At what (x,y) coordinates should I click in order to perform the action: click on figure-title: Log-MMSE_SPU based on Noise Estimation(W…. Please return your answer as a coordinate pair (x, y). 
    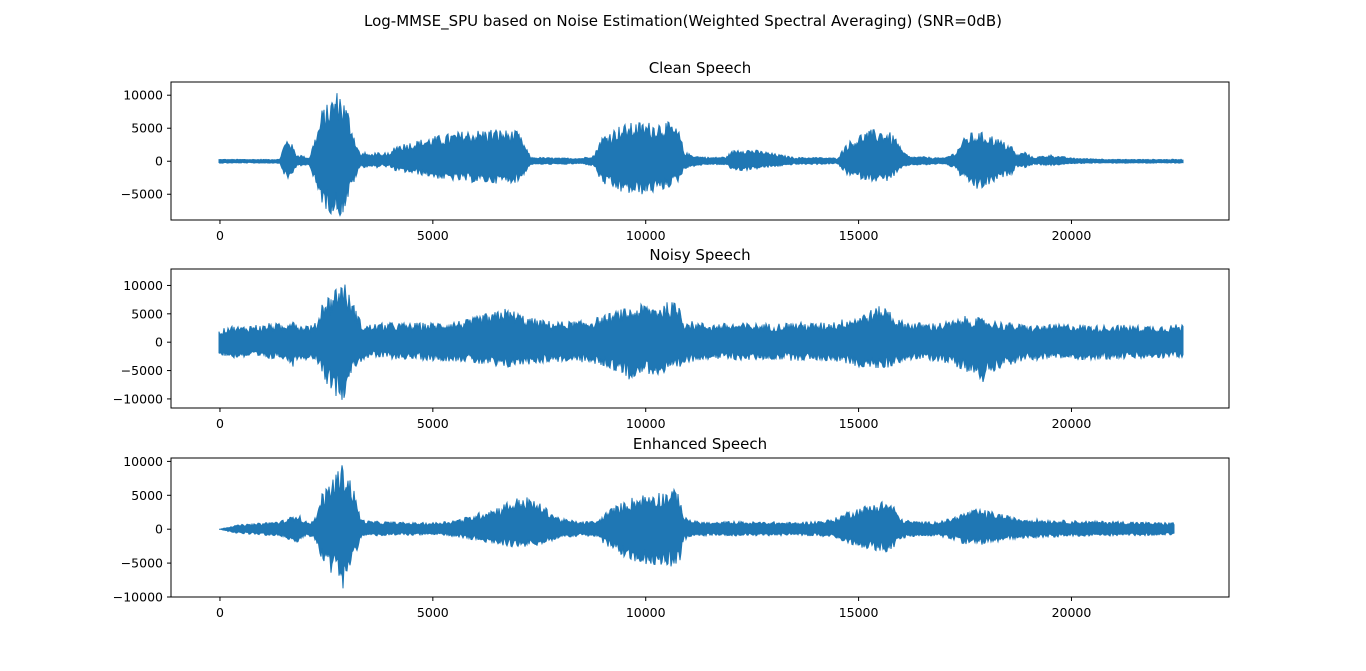
    Looking at the image, I should click on (683, 21).